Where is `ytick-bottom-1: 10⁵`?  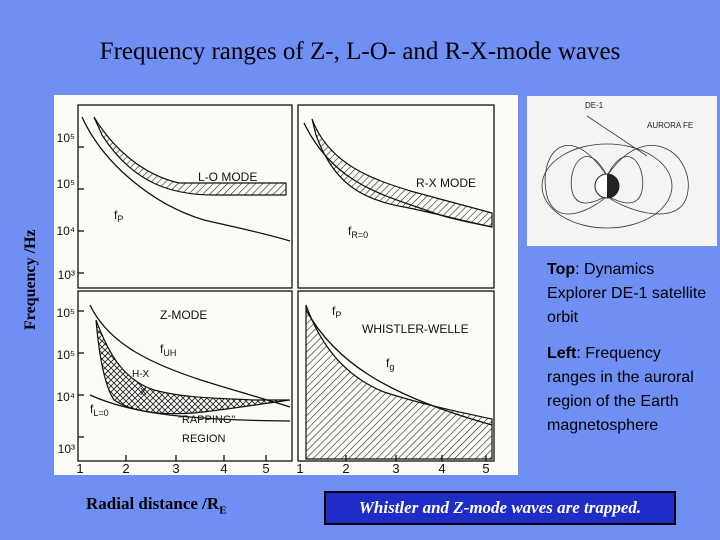
ytick-bottom-1: 10⁵ is located at coordinates (66, 313).